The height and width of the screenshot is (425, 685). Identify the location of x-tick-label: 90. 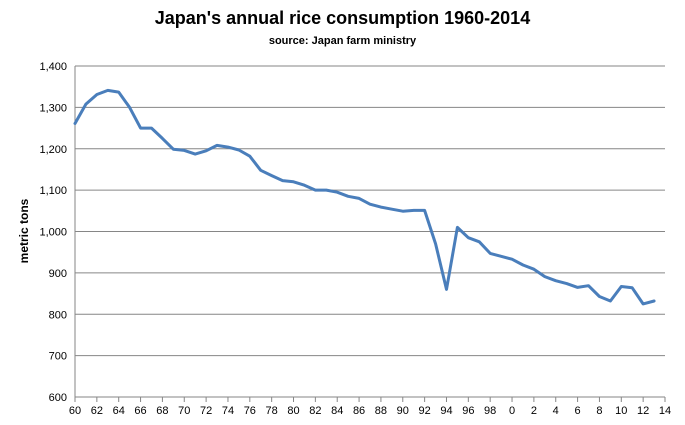
(403, 411).